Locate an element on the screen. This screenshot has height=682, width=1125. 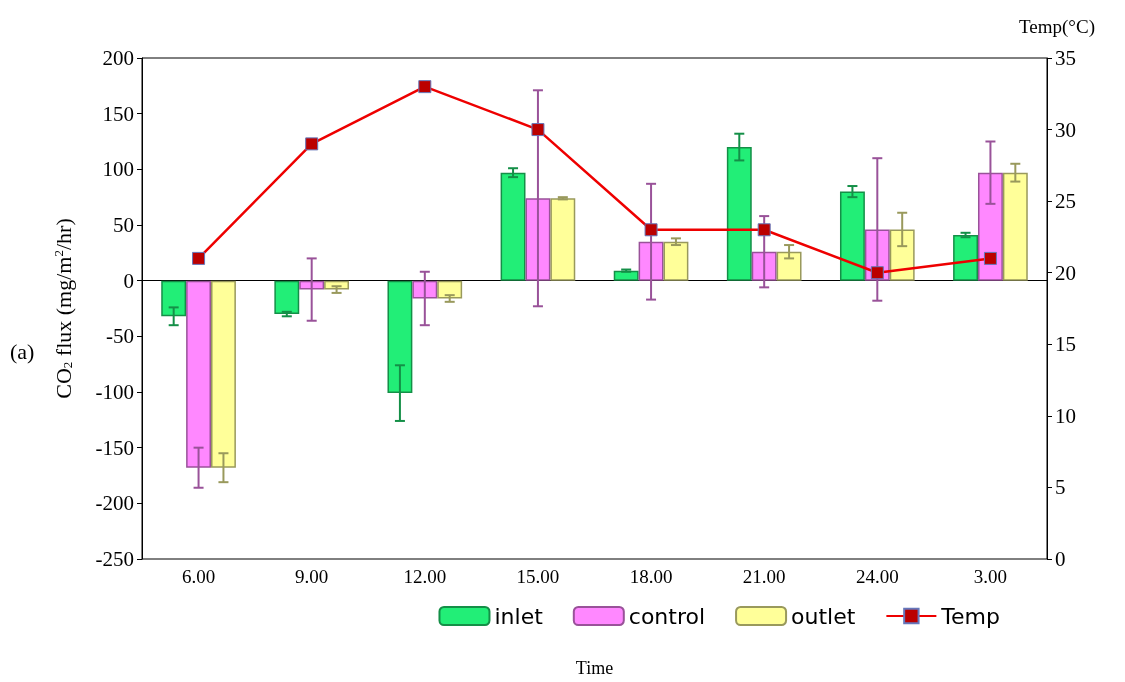
y2-tick-label: 0 is located at coordinates (1060, 559).